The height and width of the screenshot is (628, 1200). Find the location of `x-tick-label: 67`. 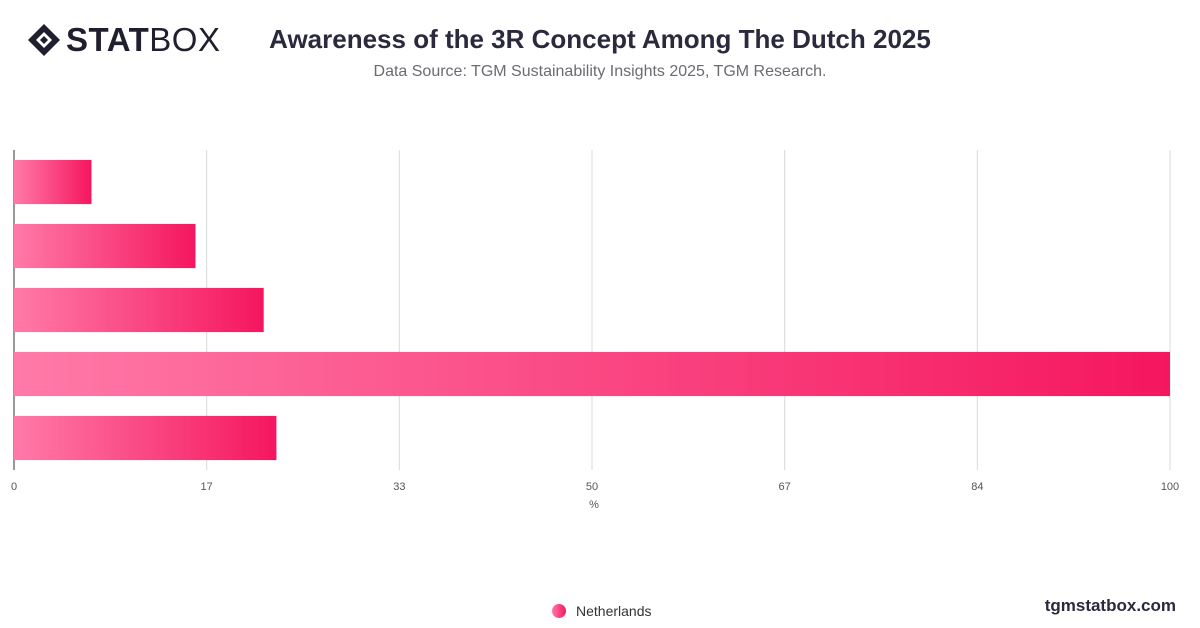

x-tick-label: 67 is located at coordinates (785, 487).